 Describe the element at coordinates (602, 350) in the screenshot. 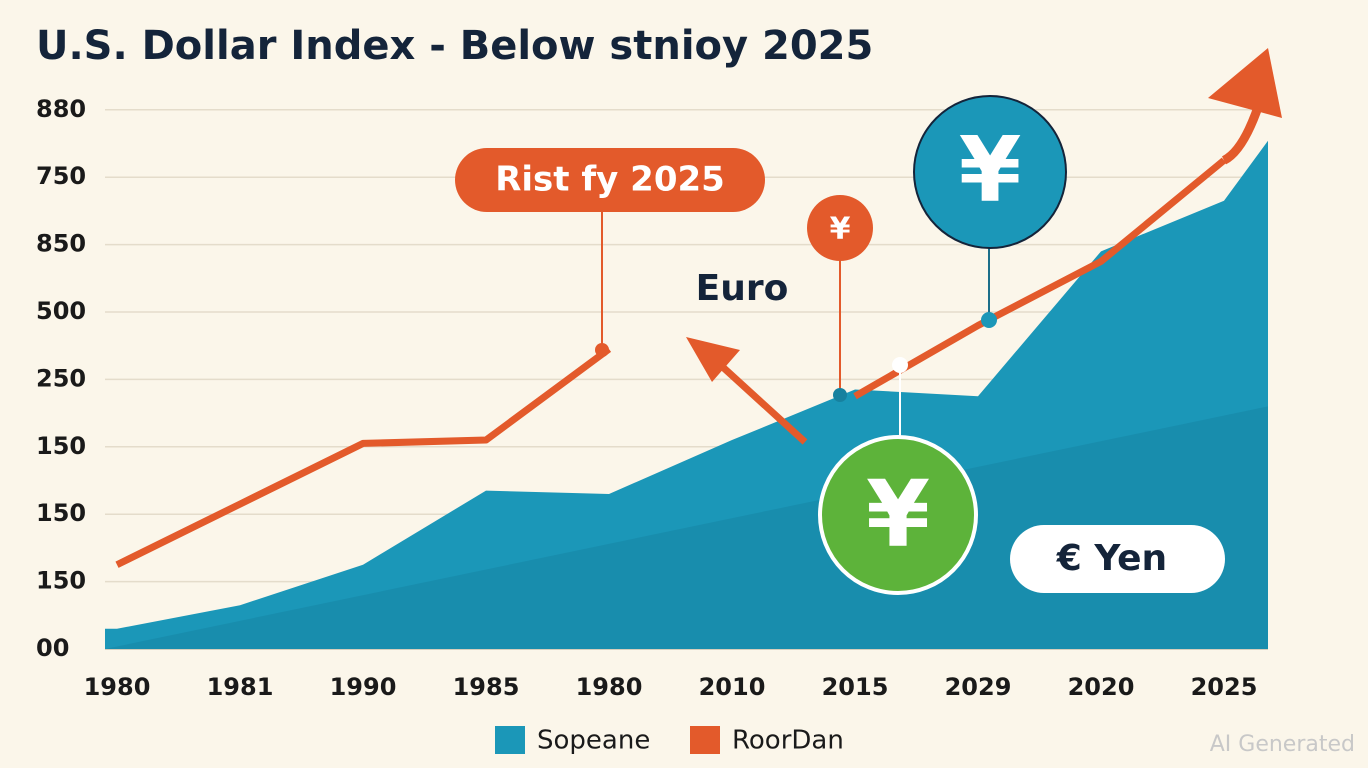

I see `callout-dot` at that location.